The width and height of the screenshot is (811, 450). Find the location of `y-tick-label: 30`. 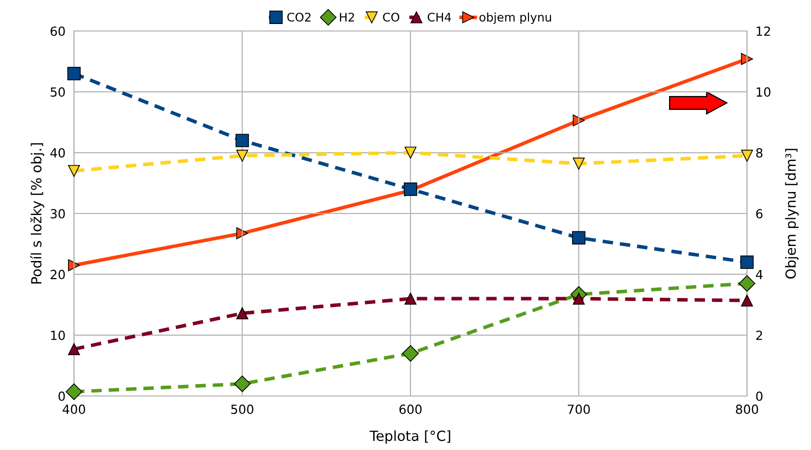

y-tick-label: 30 is located at coordinates (57, 213).